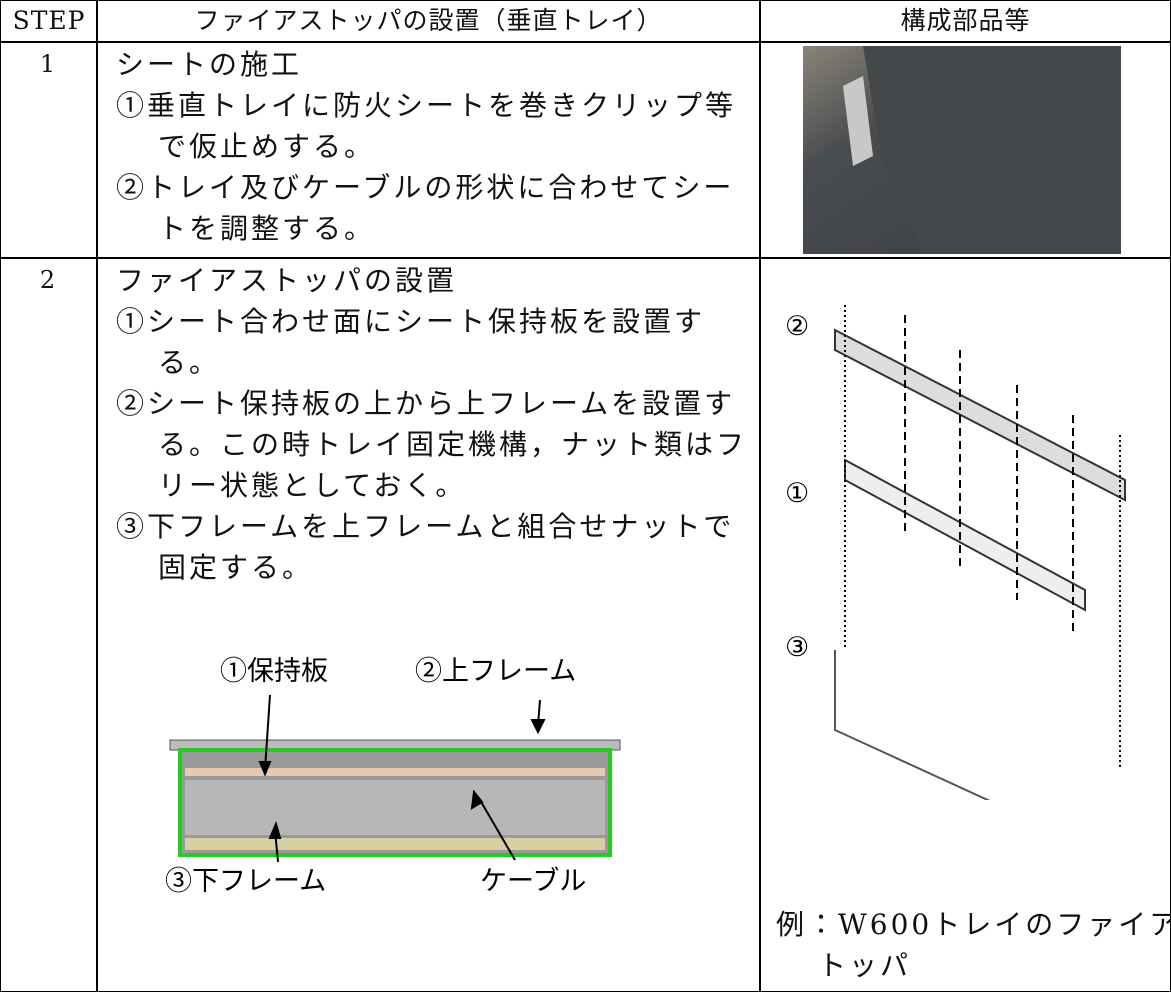 The height and width of the screenshot is (992, 1171). Describe the element at coordinates (245, 881) in the screenshot. I see `diagram-label: ③下フレーム` at that location.